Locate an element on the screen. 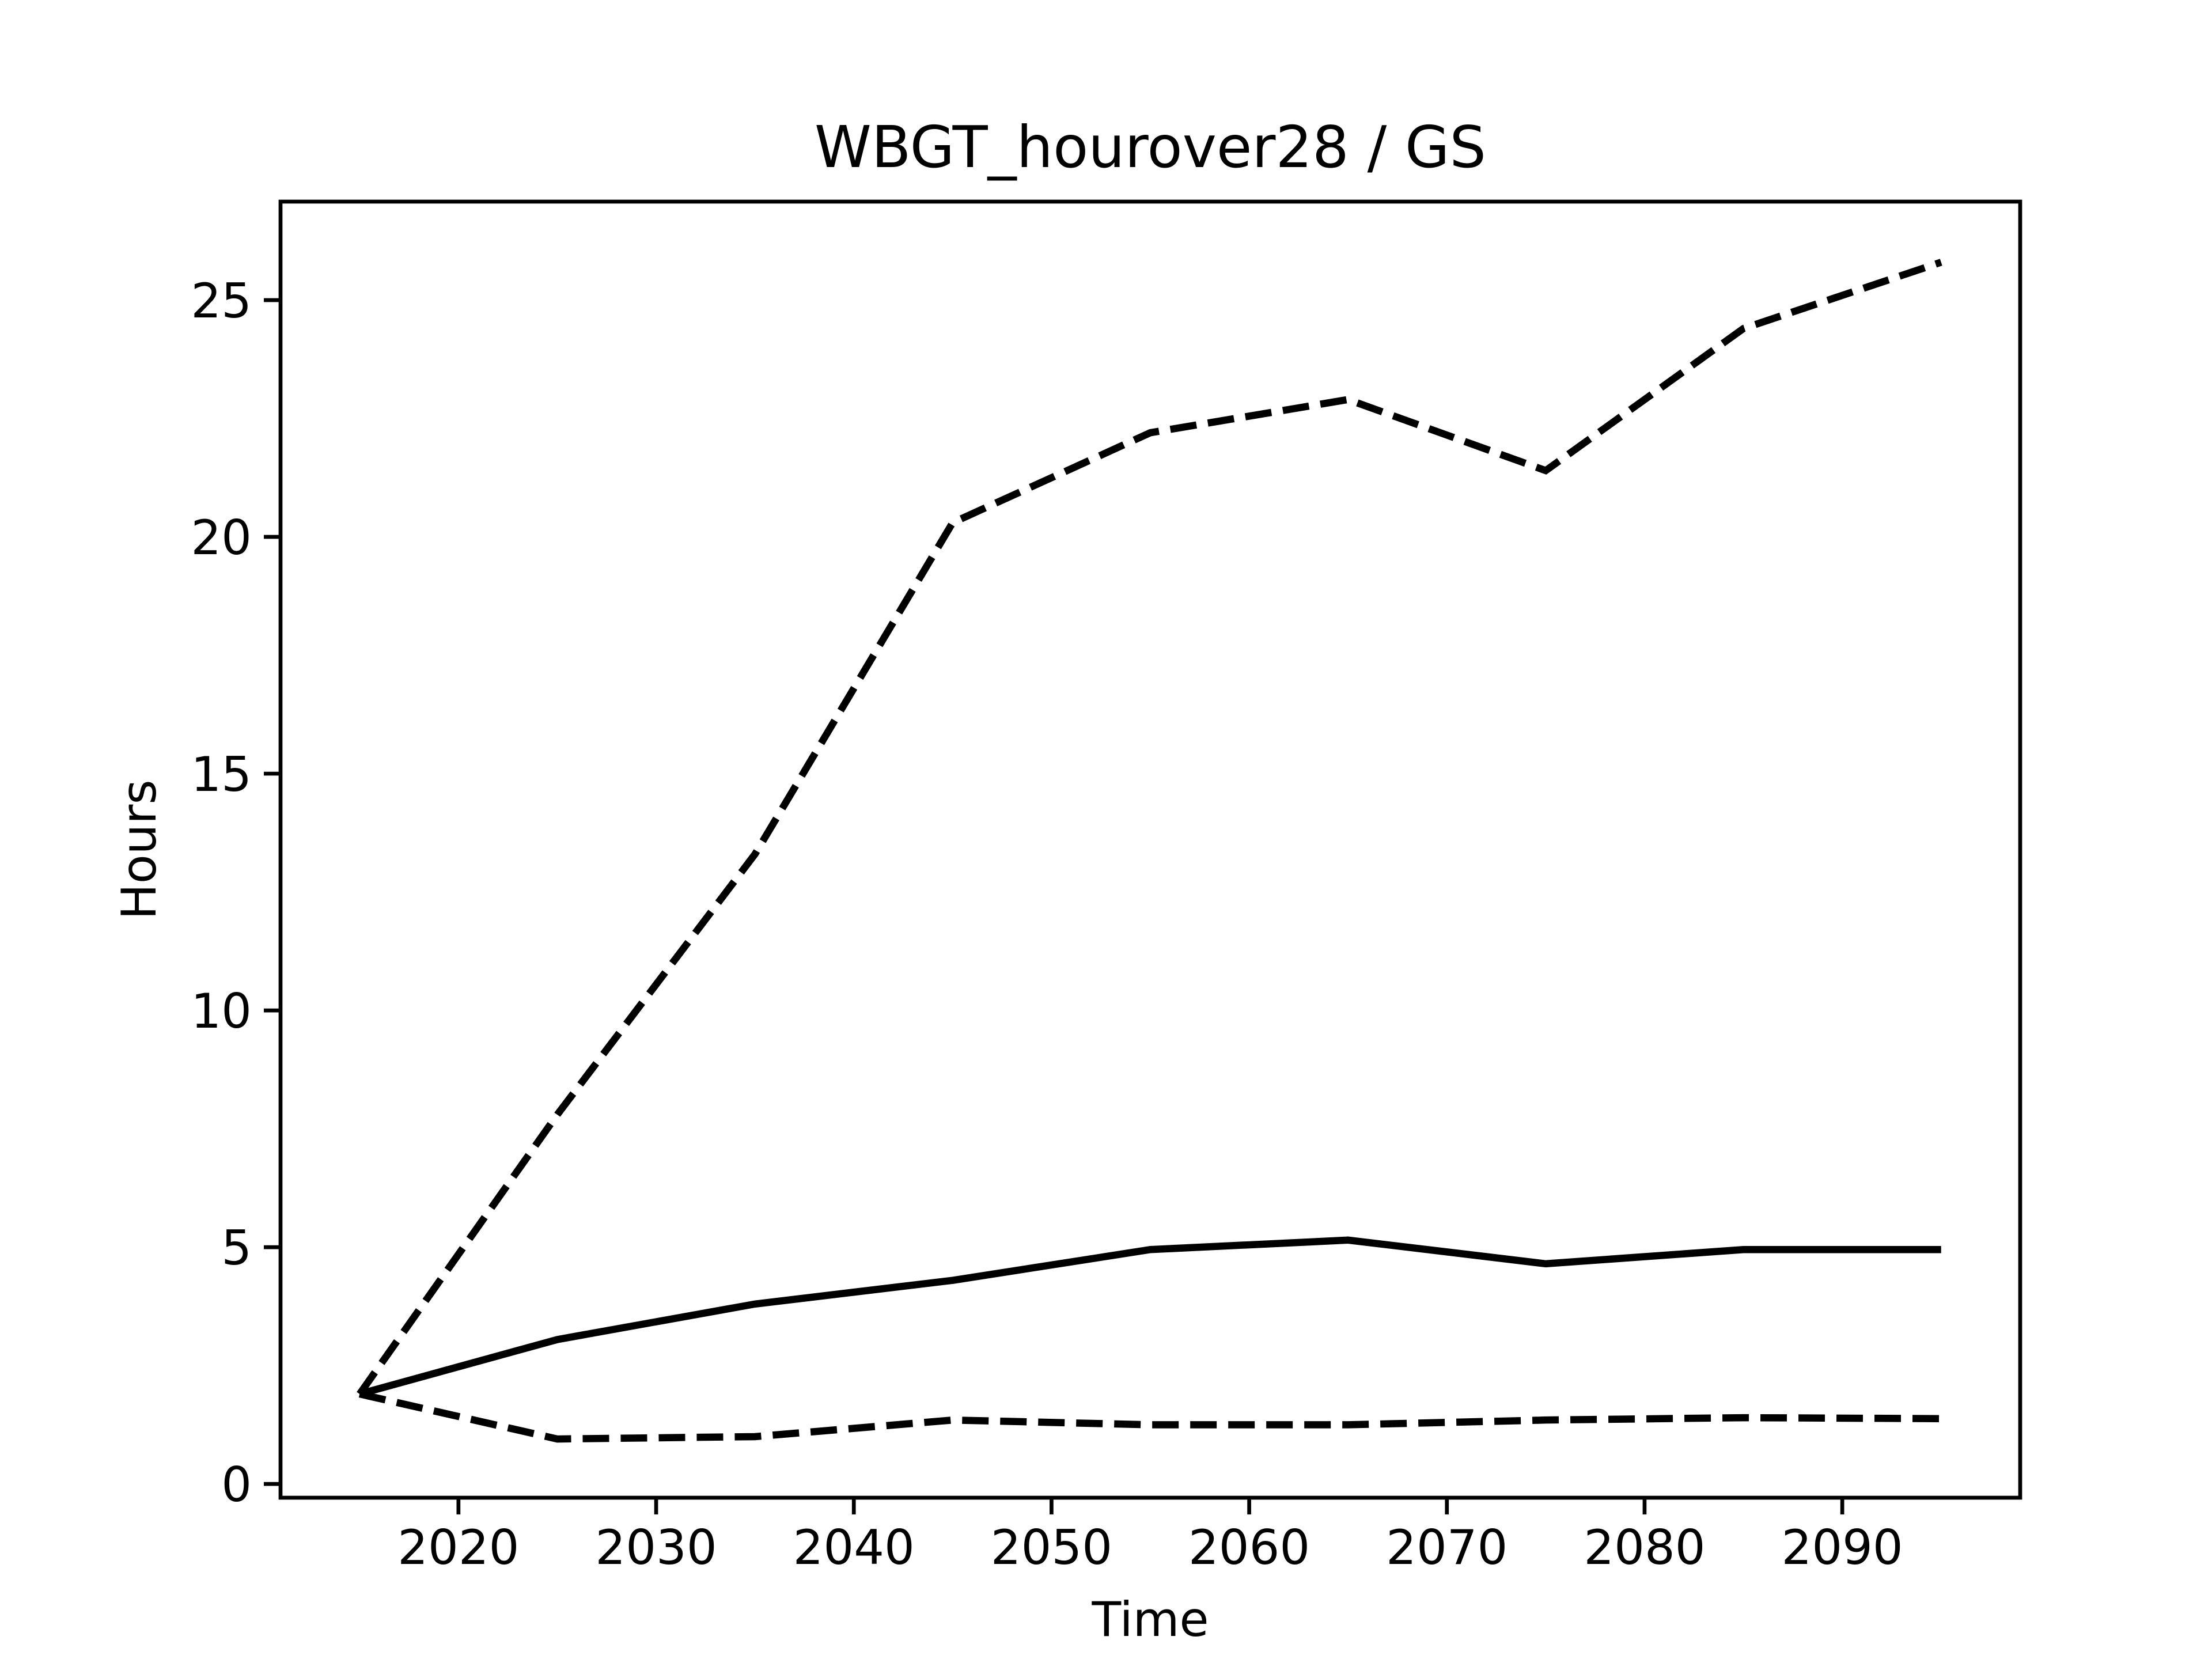 This screenshot has width=2212, height=1659. chart-title: WBGT_hourover28 / GS is located at coordinates (1150, 147).